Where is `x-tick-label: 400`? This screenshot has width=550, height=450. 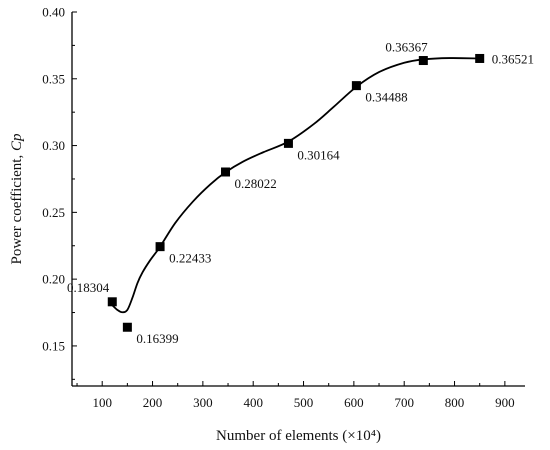
x-tick-label: 400 is located at coordinates (253, 402).